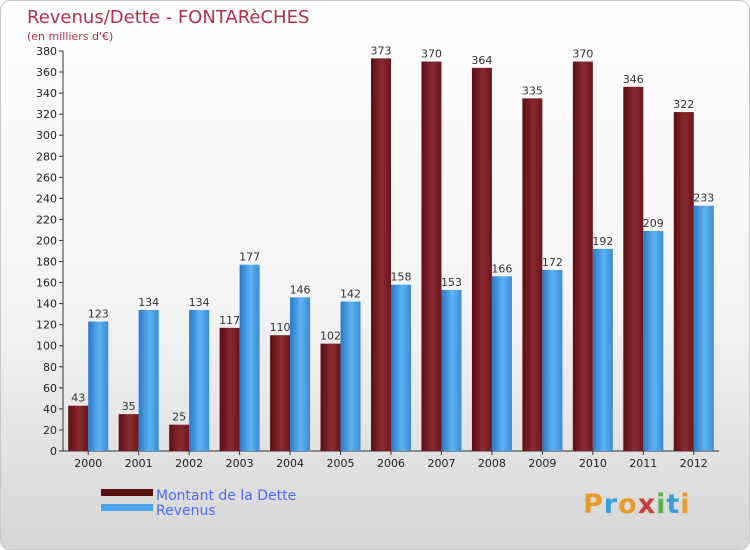 This screenshot has height=550, width=750. What do you see at coordinates (70, 36) in the screenshot?
I see `chart-subtitle: (en milliers d'€)` at bounding box center [70, 36].